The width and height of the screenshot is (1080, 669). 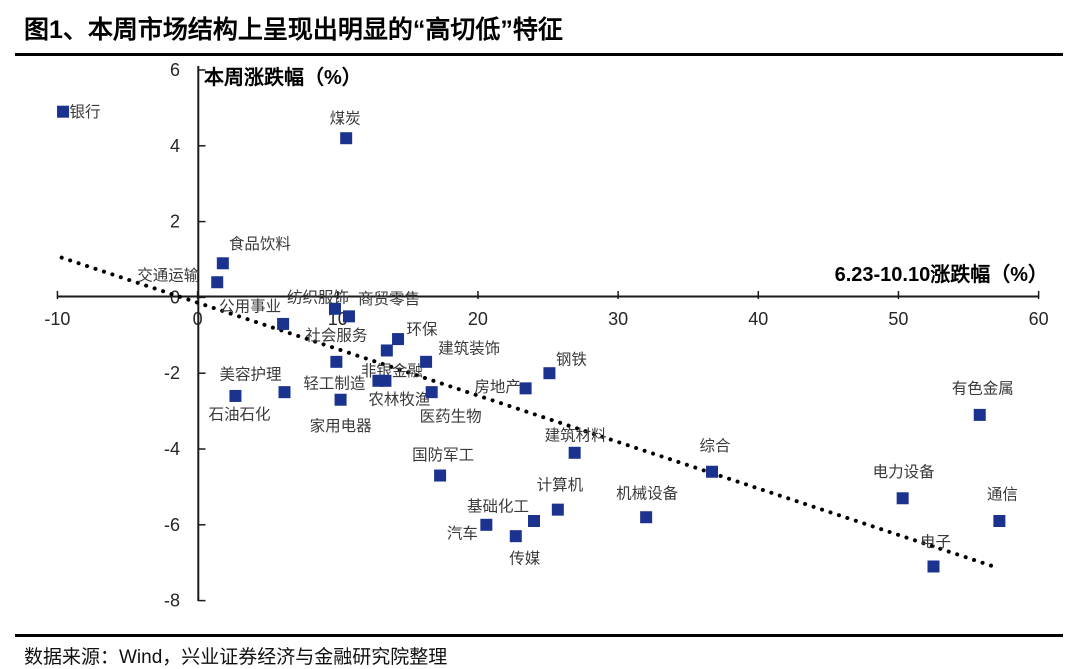 What do you see at coordinates (549, 373) in the screenshot?
I see `scatter-point-钢铁` at bounding box center [549, 373].